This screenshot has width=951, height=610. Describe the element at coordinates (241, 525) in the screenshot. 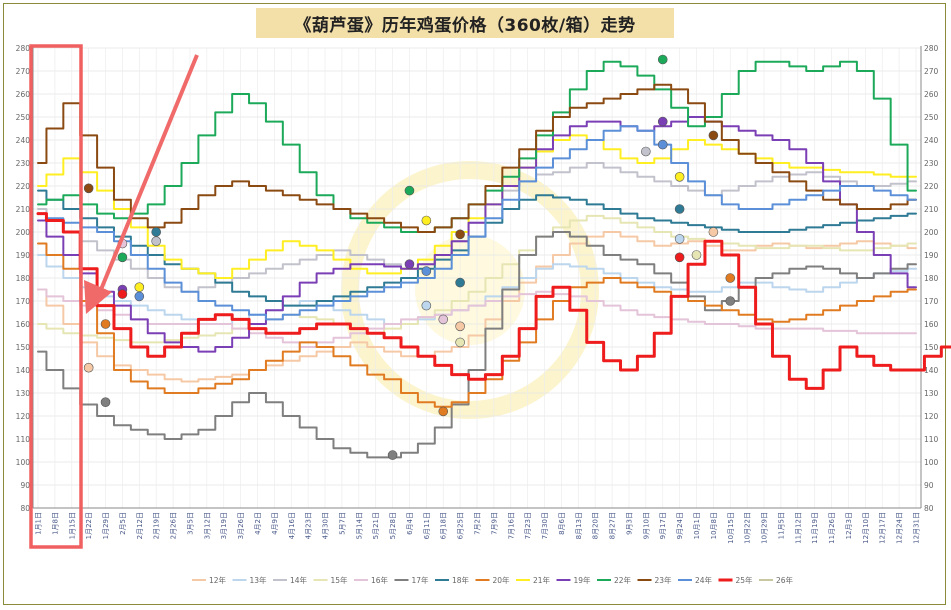

I see `x-tick-label: 3月26日` at that location.